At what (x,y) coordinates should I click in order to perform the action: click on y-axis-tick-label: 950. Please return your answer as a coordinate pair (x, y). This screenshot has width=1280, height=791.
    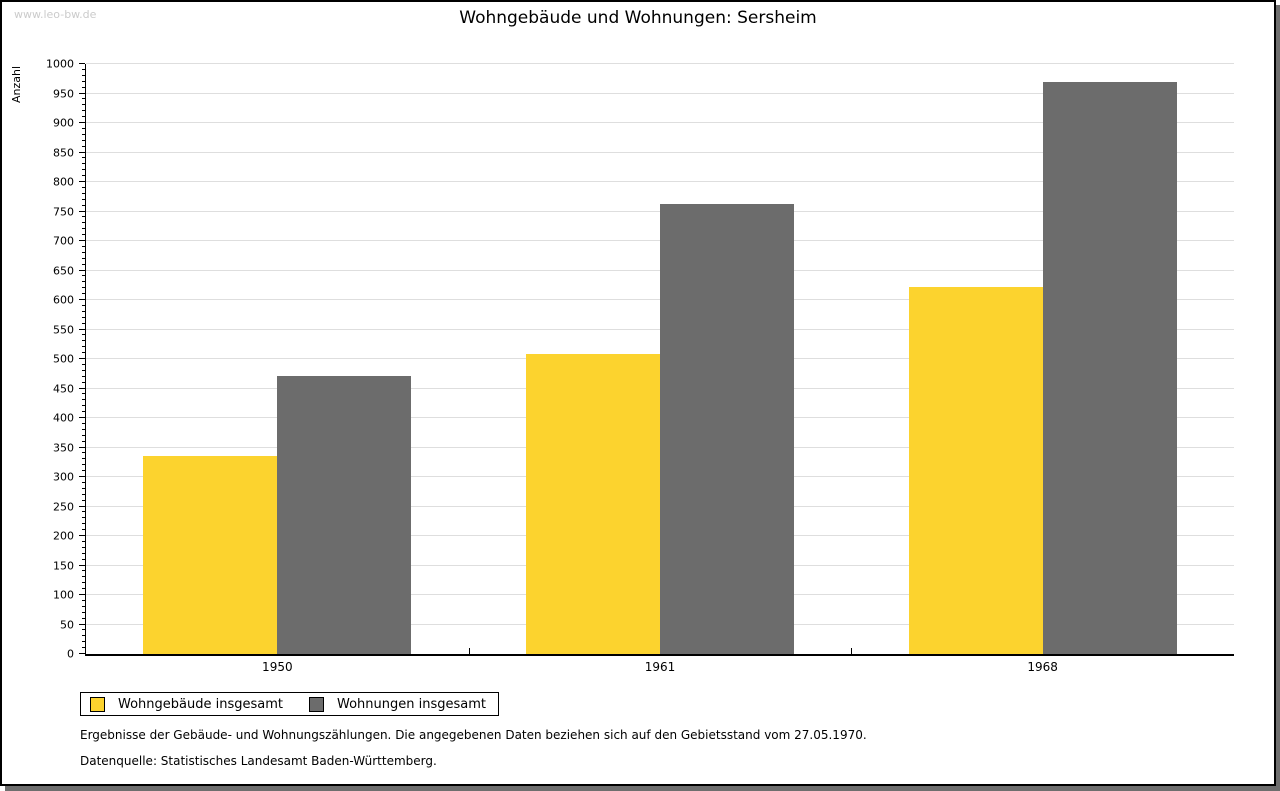
    Looking at the image, I should click on (63, 93).